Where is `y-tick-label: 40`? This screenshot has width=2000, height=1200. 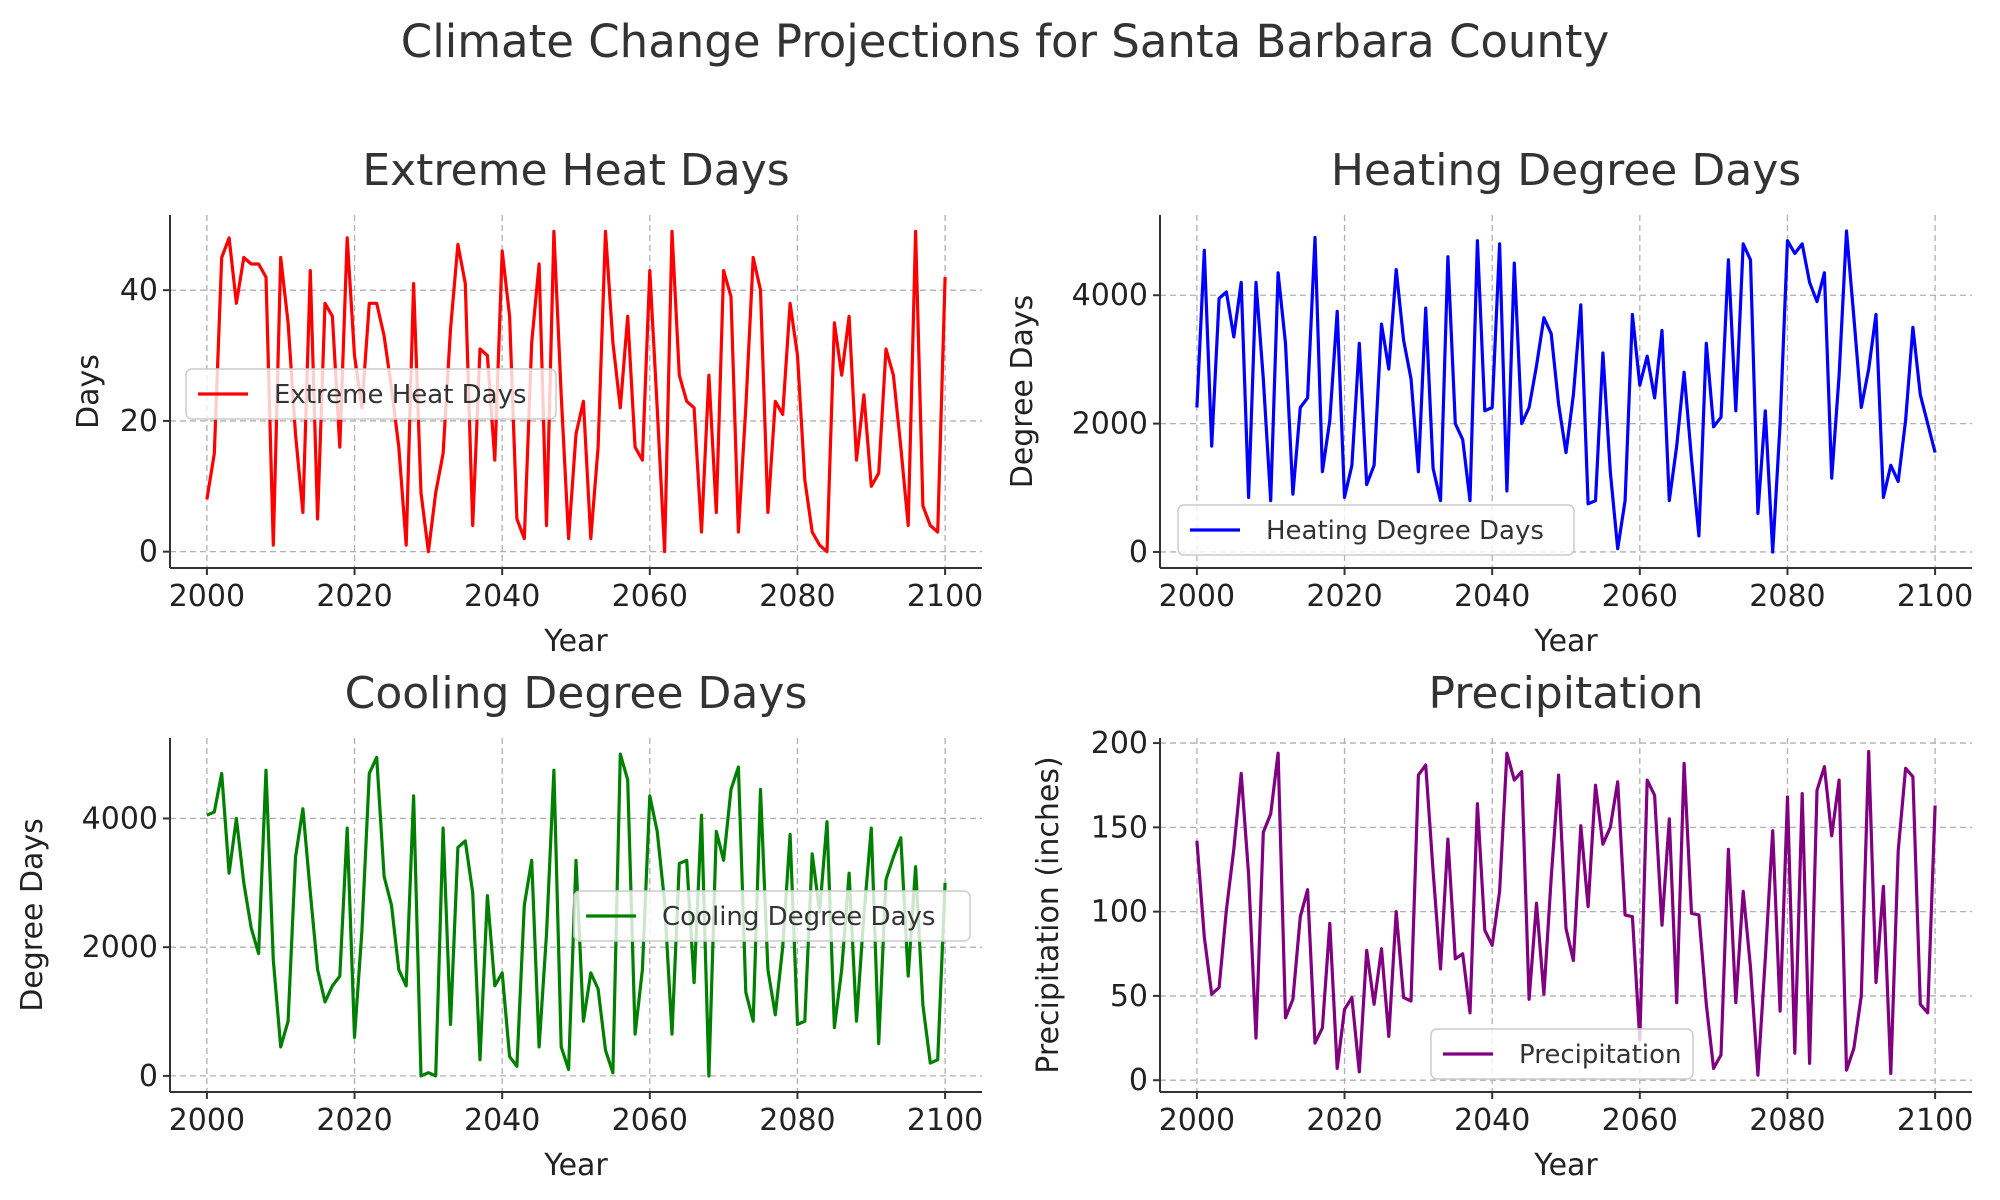 y-tick-label: 40 is located at coordinates (139, 290).